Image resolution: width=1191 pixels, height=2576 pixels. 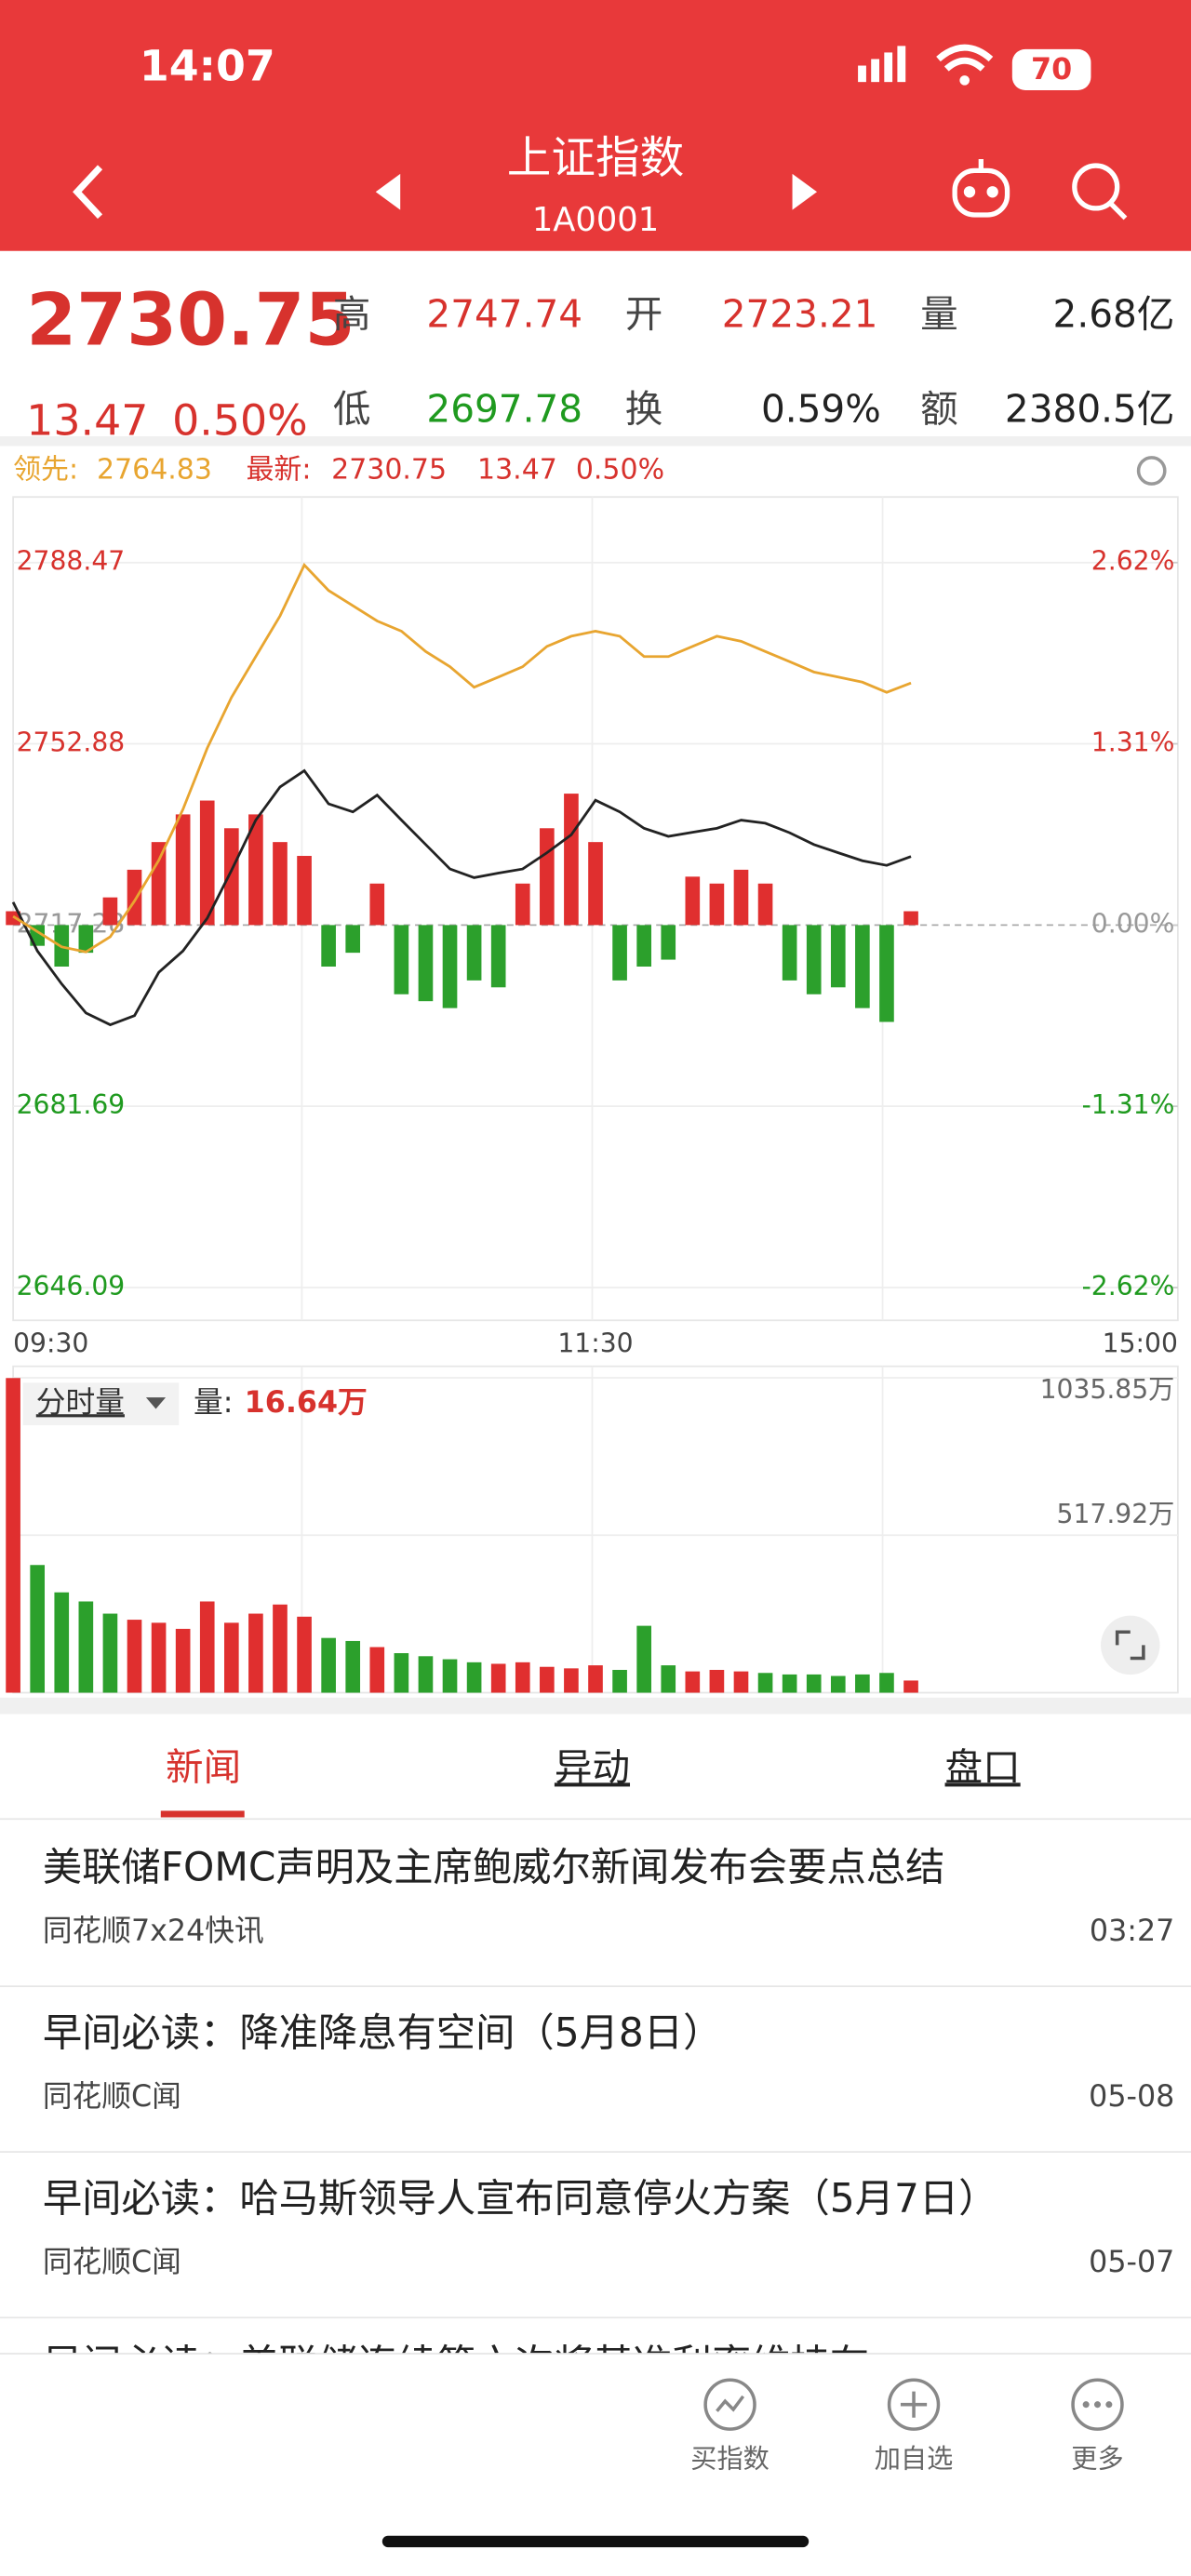 I want to click on field-label: 量, so click(x=939, y=313).